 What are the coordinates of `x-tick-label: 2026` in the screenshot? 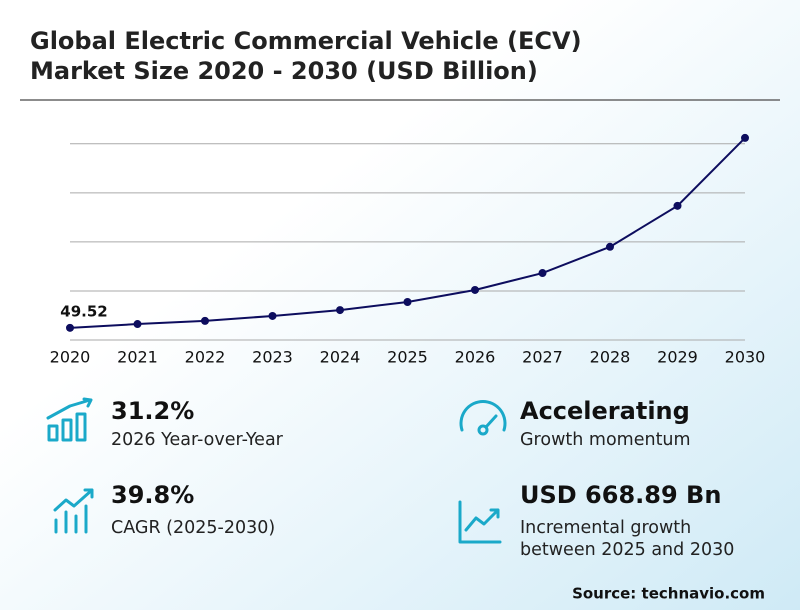 It's located at (475, 357).